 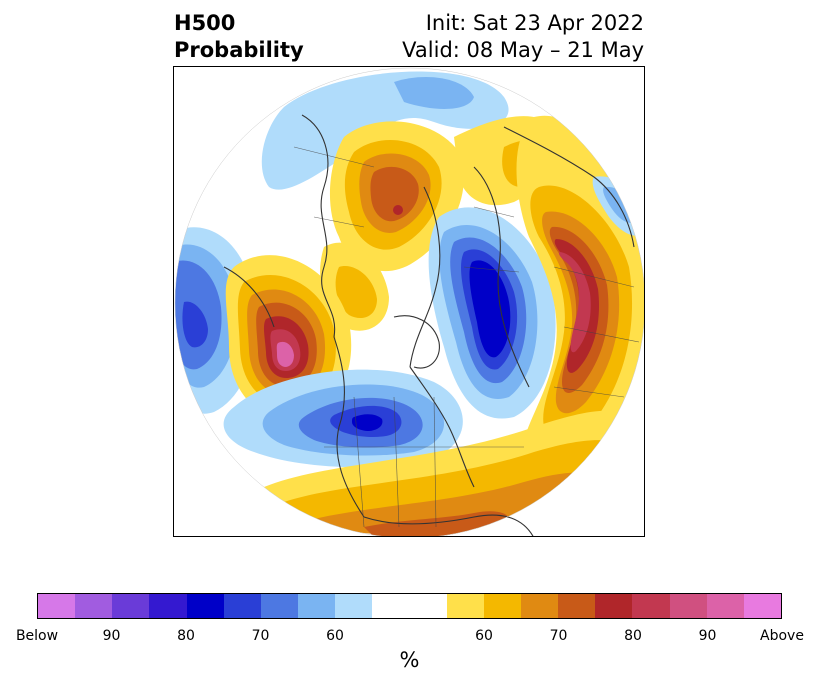 What do you see at coordinates (37, 636) in the screenshot?
I see `colorbar-tick-label: Below` at bounding box center [37, 636].